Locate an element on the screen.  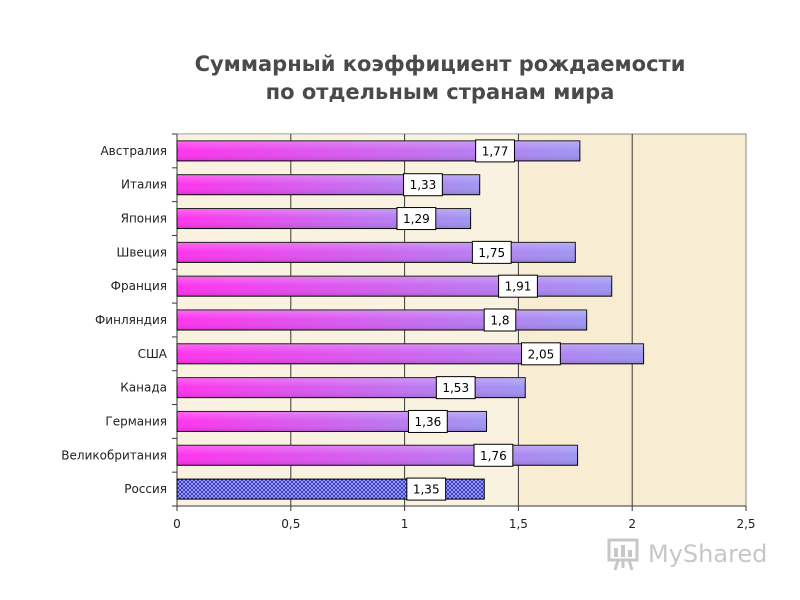
y-tick-label: Италия is located at coordinates (144, 185).